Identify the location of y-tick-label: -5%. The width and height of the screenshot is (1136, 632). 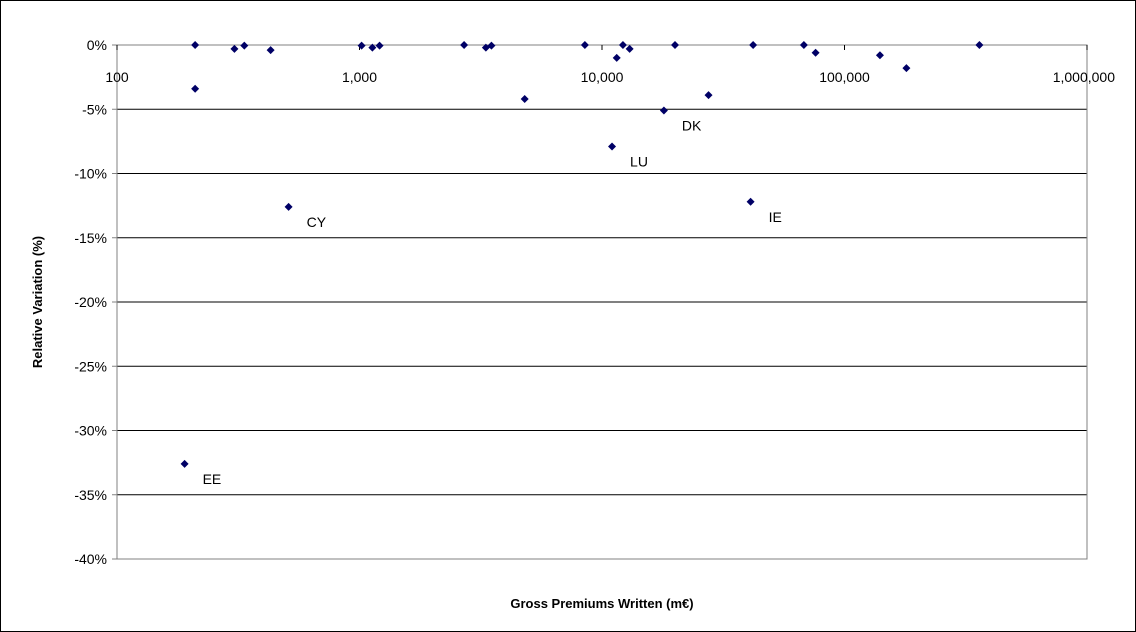
(94, 109).